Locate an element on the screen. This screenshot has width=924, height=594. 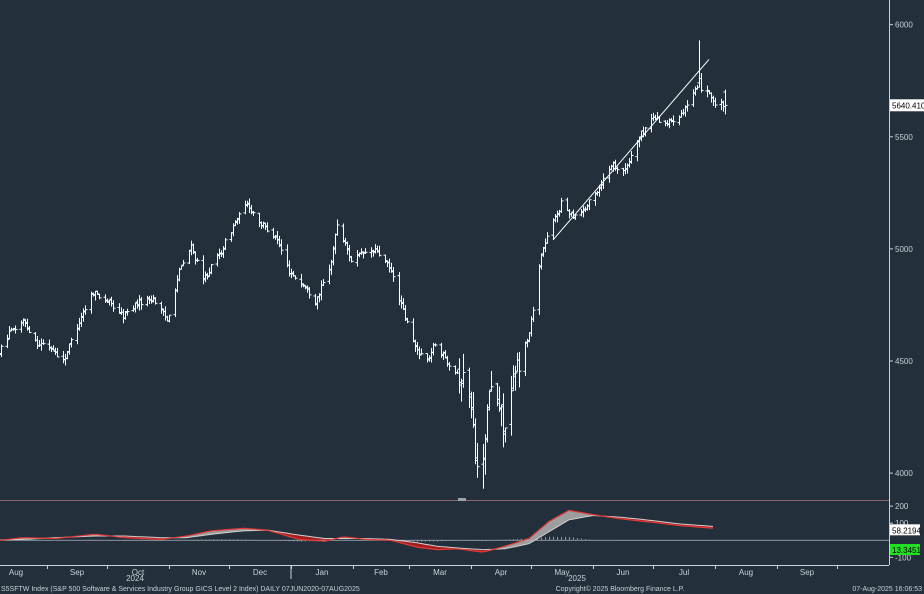
x-tick-label: Aug is located at coordinates (16, 572).